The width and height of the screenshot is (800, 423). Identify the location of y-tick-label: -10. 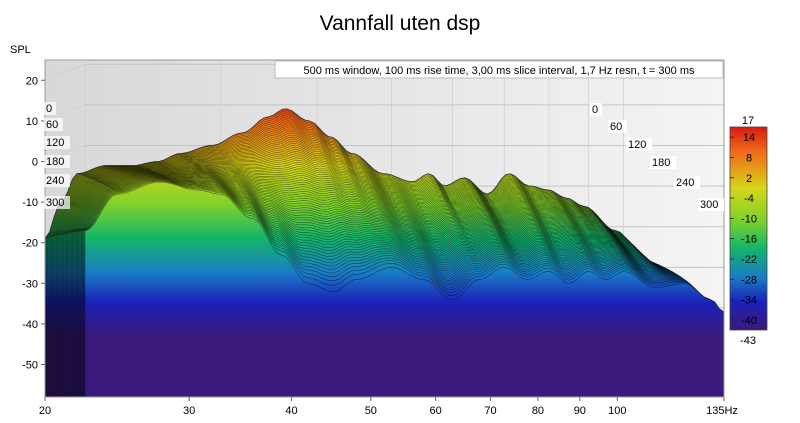
(30, 203).